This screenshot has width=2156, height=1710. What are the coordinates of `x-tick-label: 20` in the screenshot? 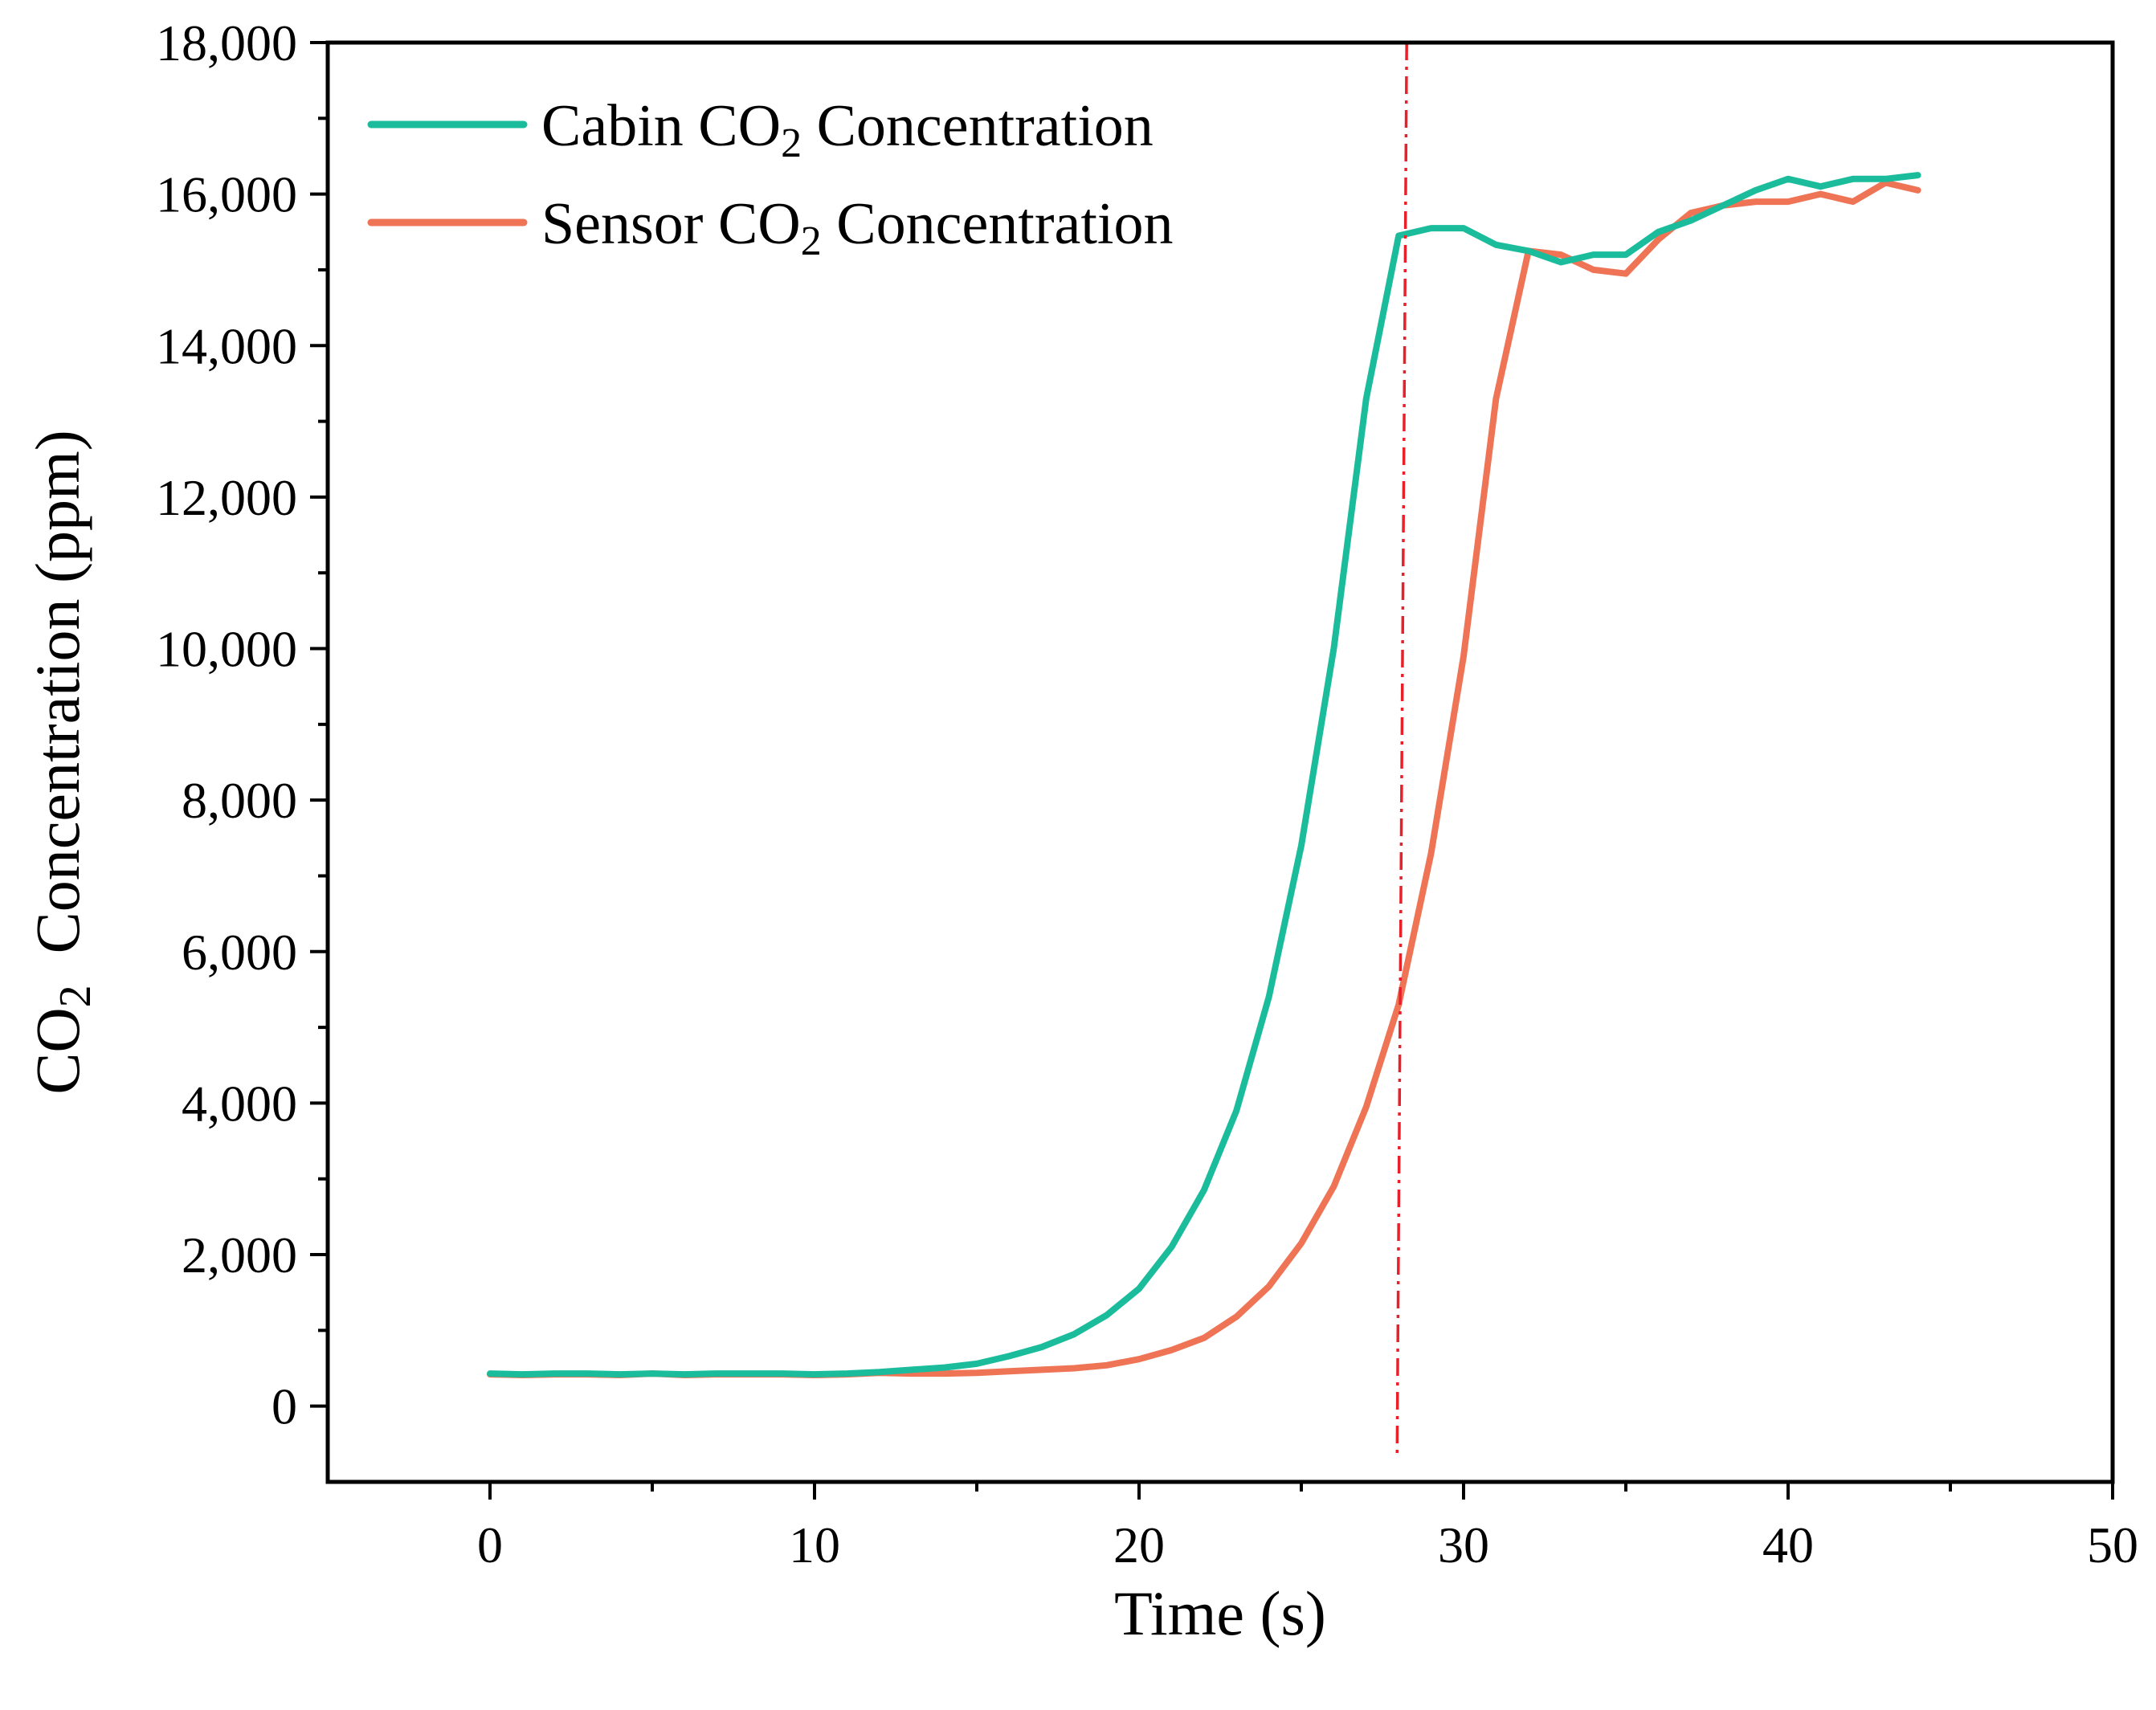 It's located at (1139, 1544).